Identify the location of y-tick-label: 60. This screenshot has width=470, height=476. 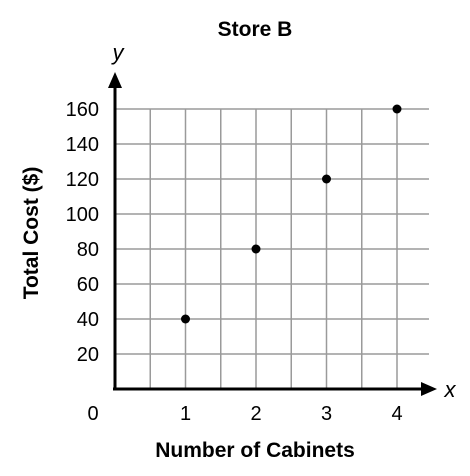
(88, 285).